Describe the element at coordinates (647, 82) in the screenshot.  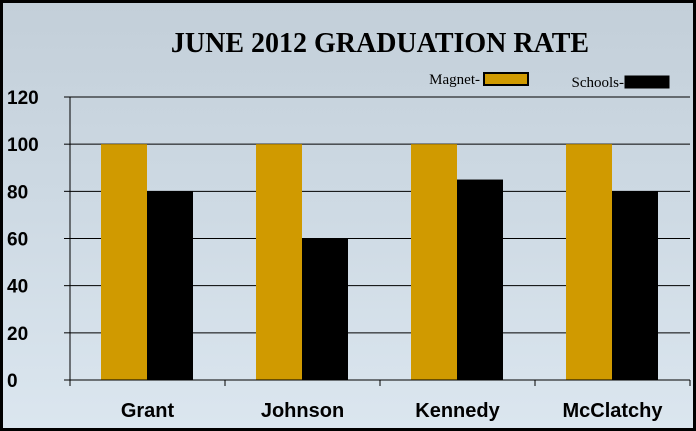
I see `legend-swatch-schools` at that location.